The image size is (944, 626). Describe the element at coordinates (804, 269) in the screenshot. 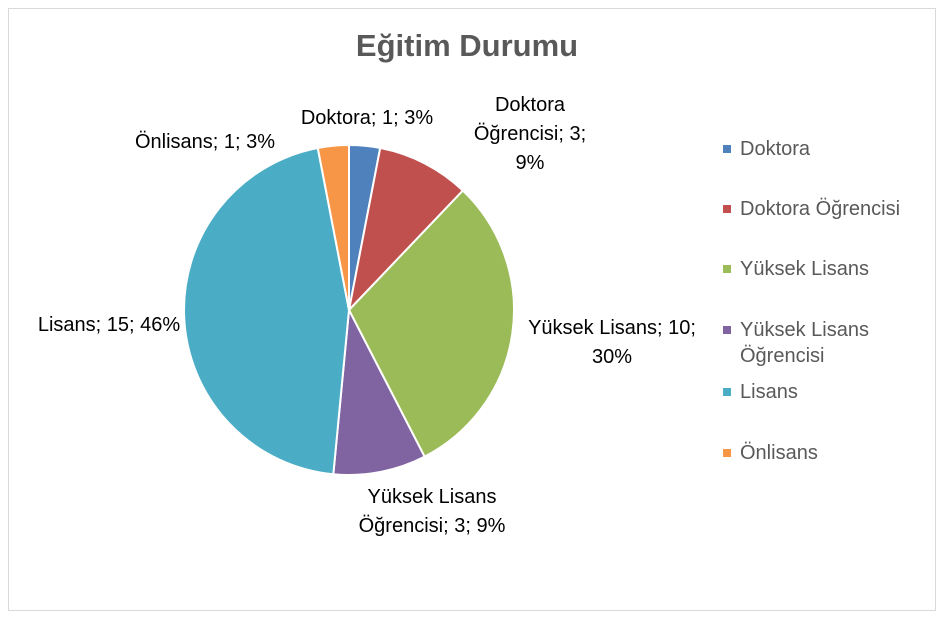

I see `legend-label: Yüksek Lisans` at that location.